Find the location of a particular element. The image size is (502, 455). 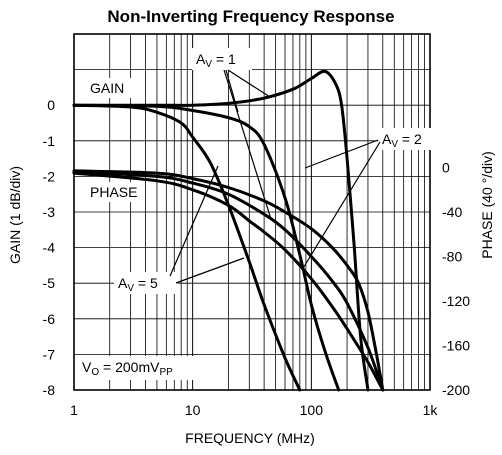

y-left-tick-label: -7 is located at coordinates (49, 354).